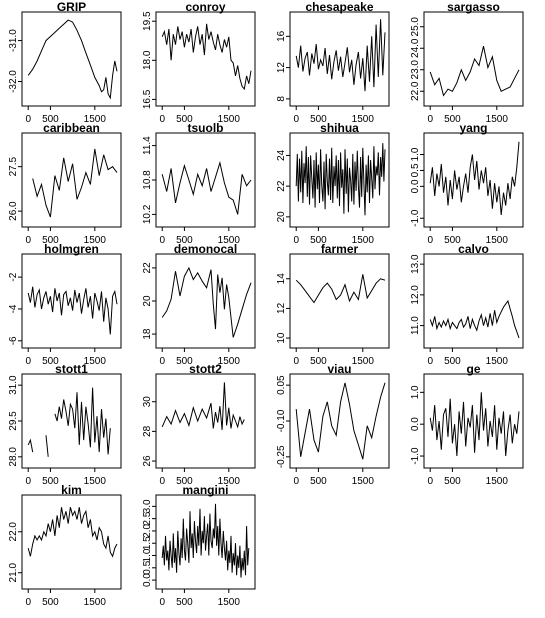 The height and width of the screenshot is (618, 545). What do you see at coordinates (13, 211) in the screenshot?
I see `y-tick-label: 26.0` at bounding box center [13, 211].